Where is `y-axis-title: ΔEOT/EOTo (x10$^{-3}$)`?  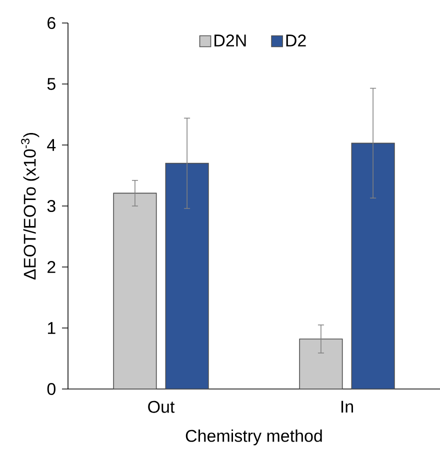
y-axis-title: ΔEOT/EOTo (x10$^{-3}$) is located at coordinates (30, 206).